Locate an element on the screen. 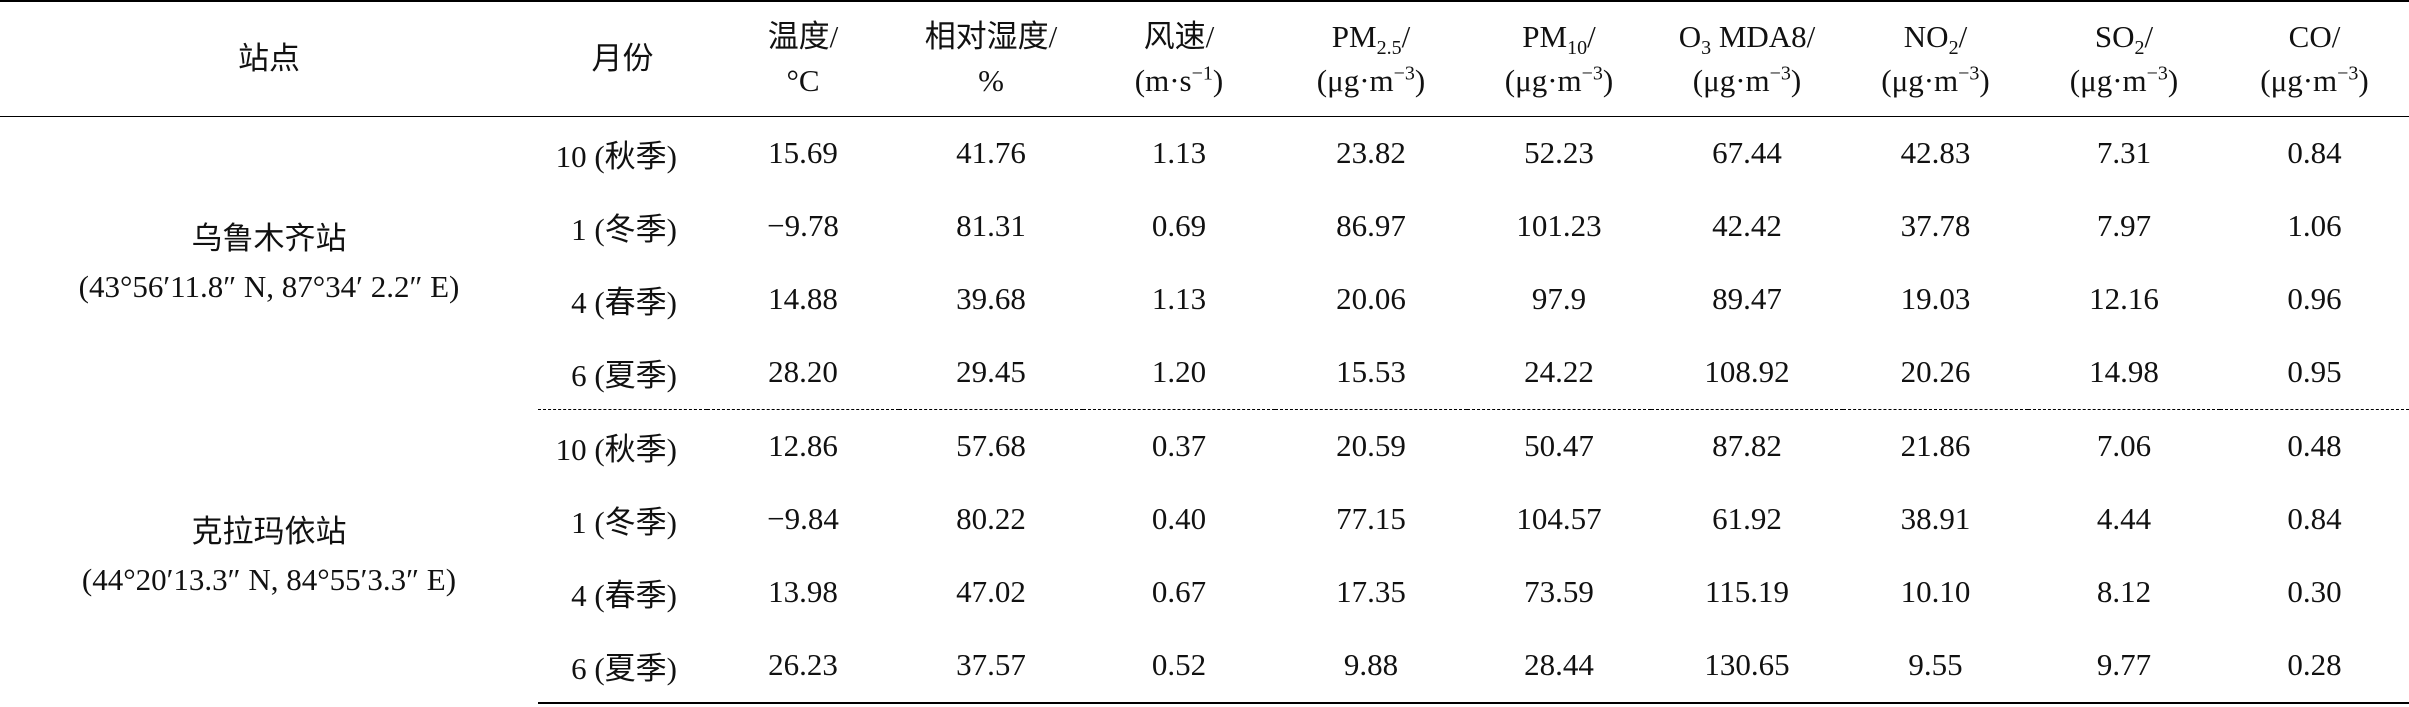 The image size is (2409, 707). value-cell: 15.69 is located at coordinates (803, 152).